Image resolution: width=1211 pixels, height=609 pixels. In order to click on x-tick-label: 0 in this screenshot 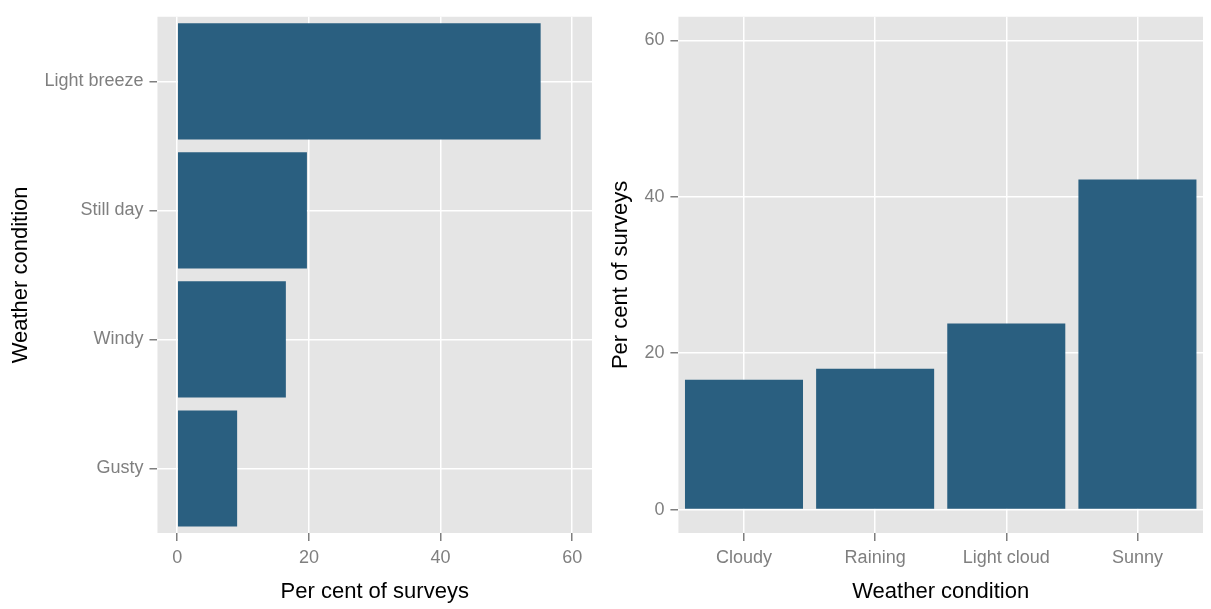, I will do `click(177, 556)`.